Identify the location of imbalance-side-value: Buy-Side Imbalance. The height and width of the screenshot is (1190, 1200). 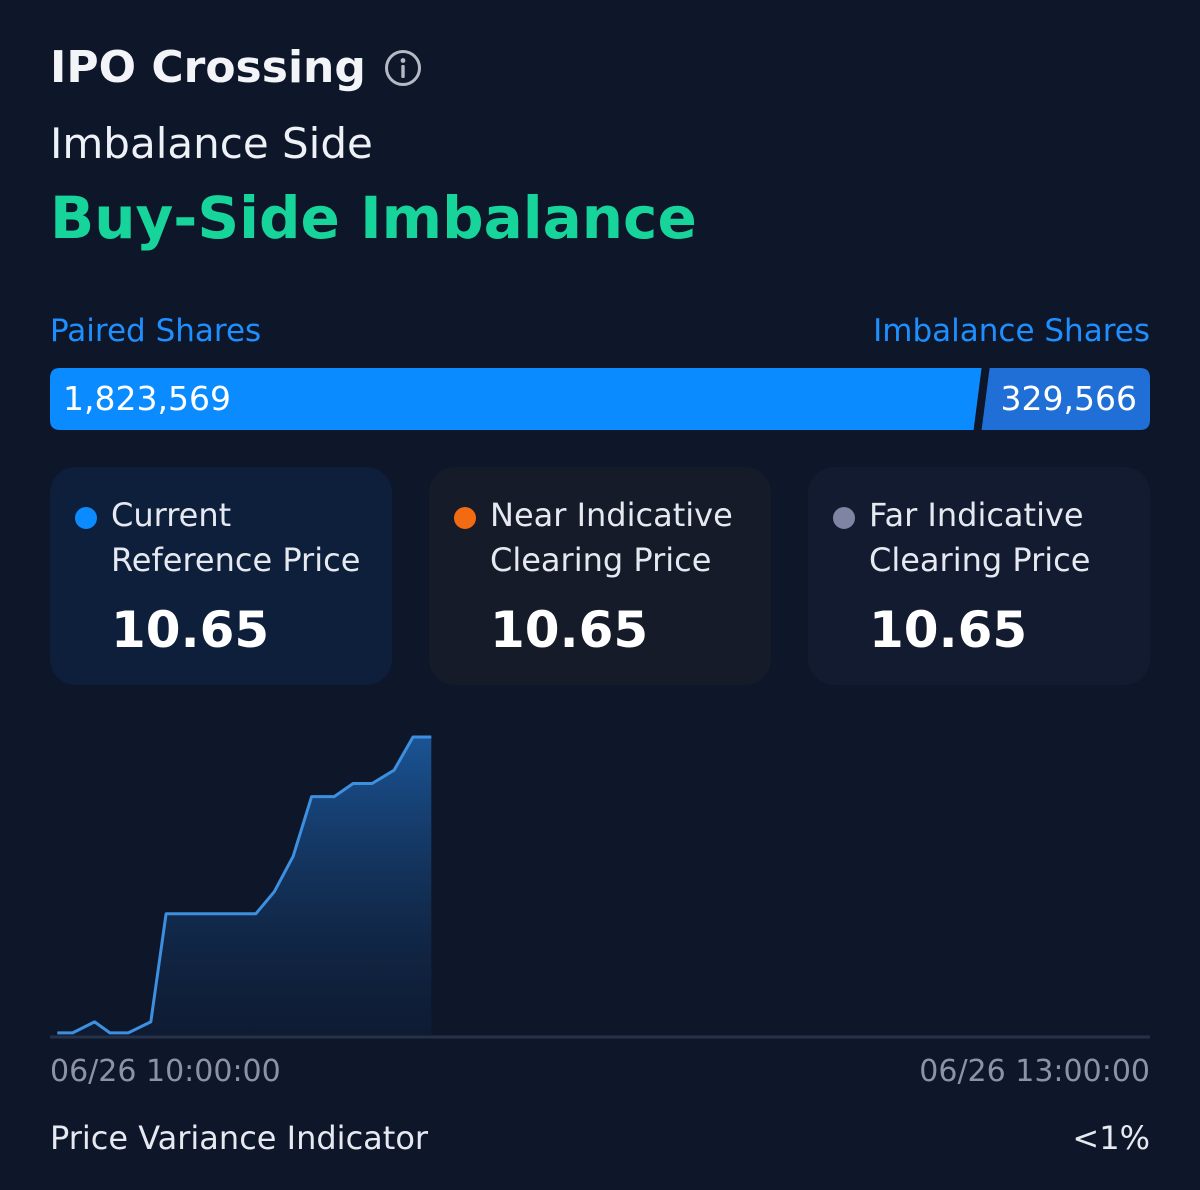
(373, 218).